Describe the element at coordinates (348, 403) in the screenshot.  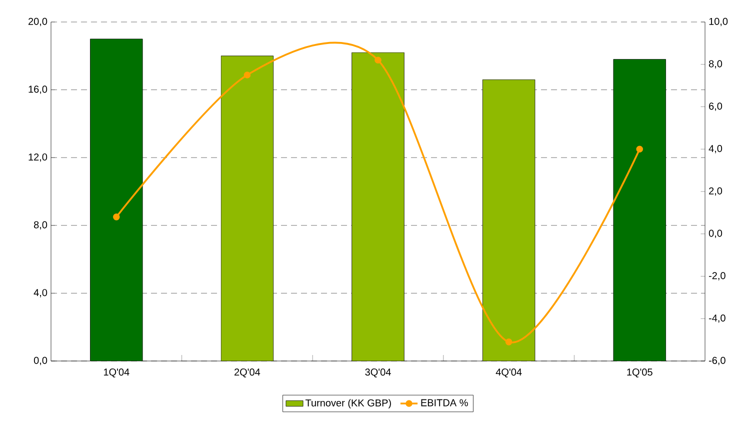
I see `legend-label: Turnover (KK GBP)` at that location.